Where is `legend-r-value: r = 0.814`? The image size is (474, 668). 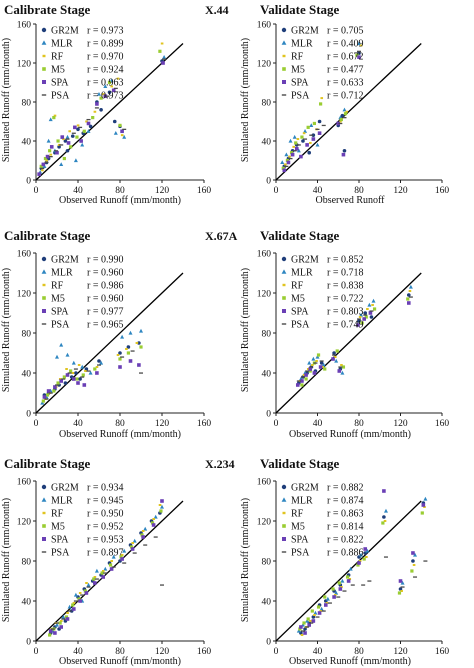 legend-r-value: r = 0.814 is located at coordinates (345, 527).